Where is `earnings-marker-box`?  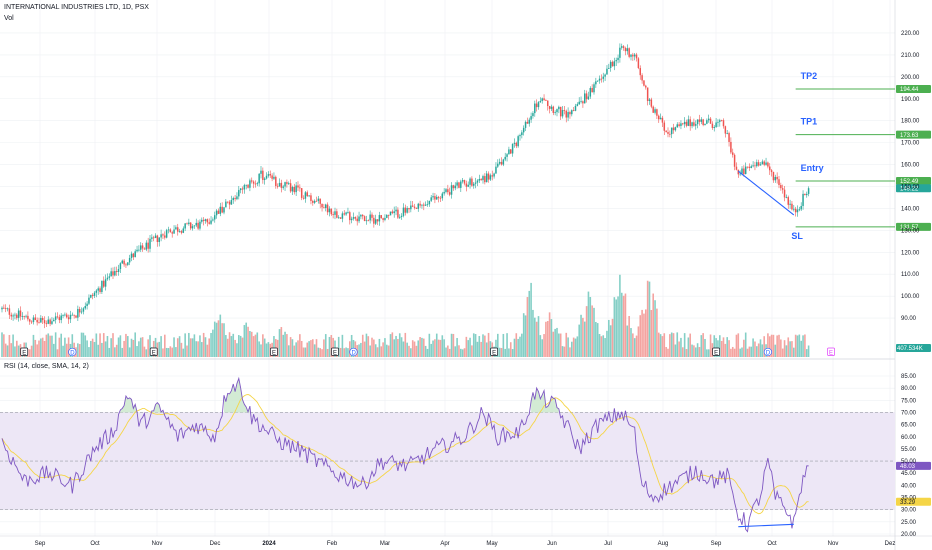 earnings-marker-box is located at coordinates (716, 351).